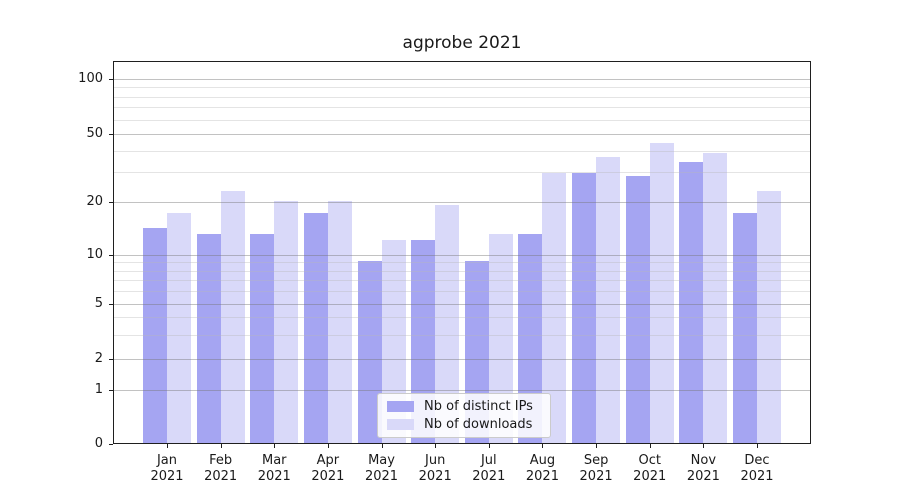 This screenshot has width=900, height=500. Describe the element at coordinates (757, 446) in the screenshot. I see `x-tick-mark-dec` at that location.